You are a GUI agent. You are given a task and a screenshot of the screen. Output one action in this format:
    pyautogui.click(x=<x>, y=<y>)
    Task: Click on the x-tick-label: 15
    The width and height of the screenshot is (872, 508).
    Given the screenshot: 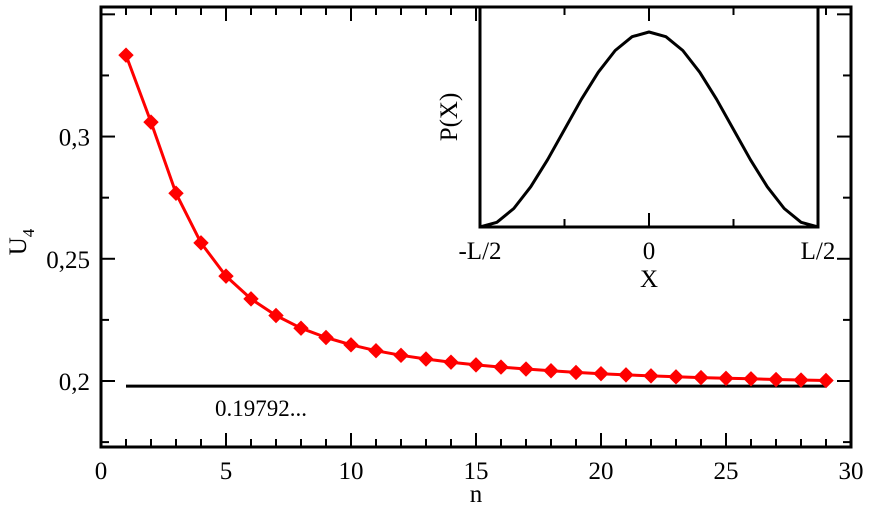 What is the action you would take?
    pyautogui.click(x=476, y=471)
    